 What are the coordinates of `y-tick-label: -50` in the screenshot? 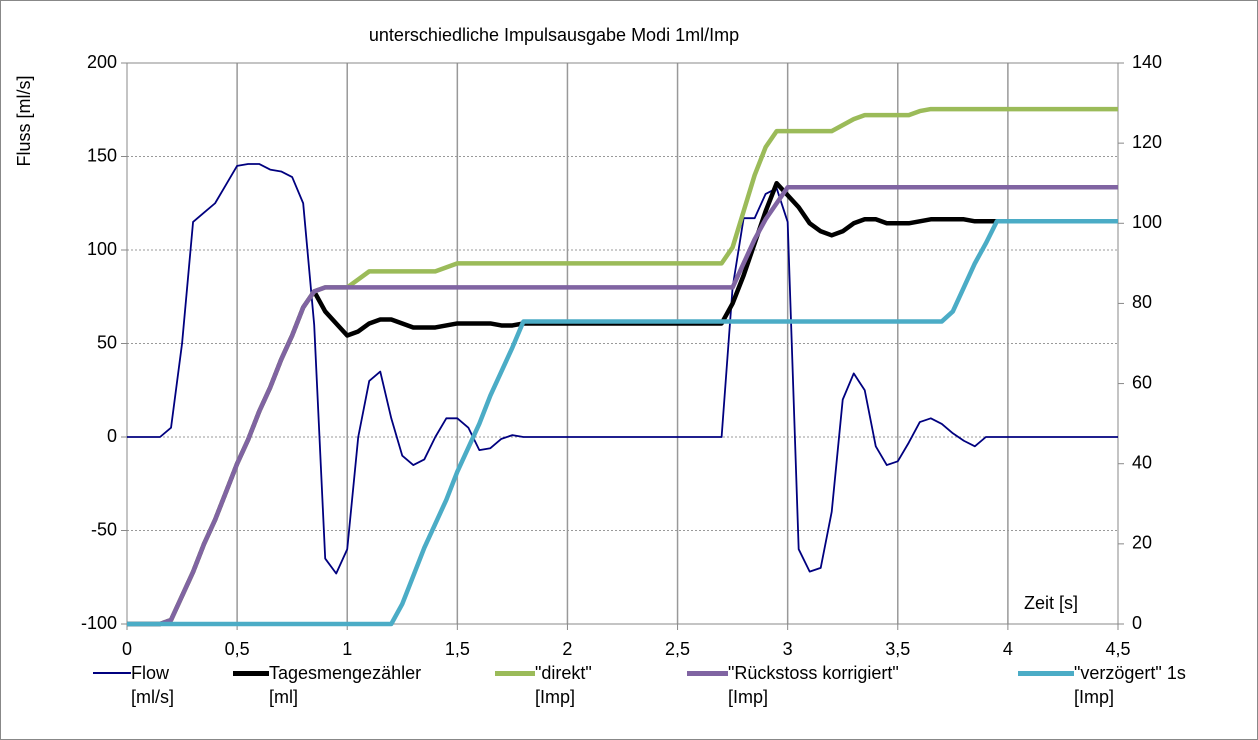 It's located at (104, 529).